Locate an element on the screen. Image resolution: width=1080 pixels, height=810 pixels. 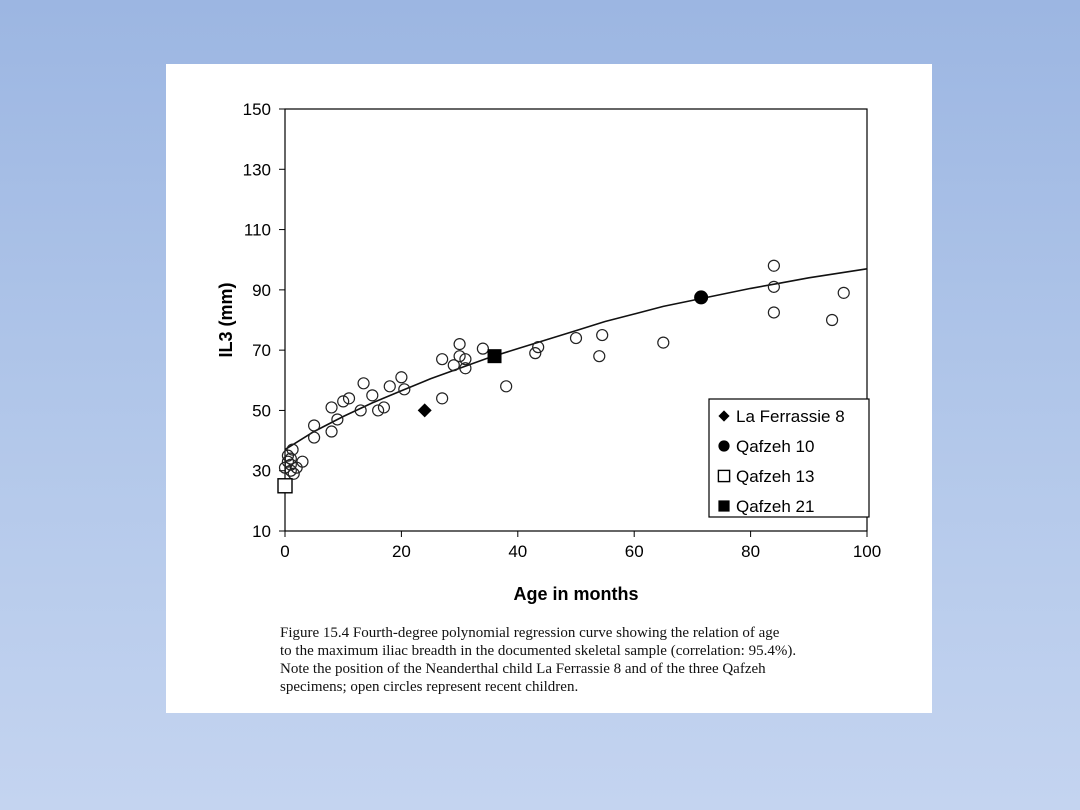
legend-box is located at coordinates (789, 458).